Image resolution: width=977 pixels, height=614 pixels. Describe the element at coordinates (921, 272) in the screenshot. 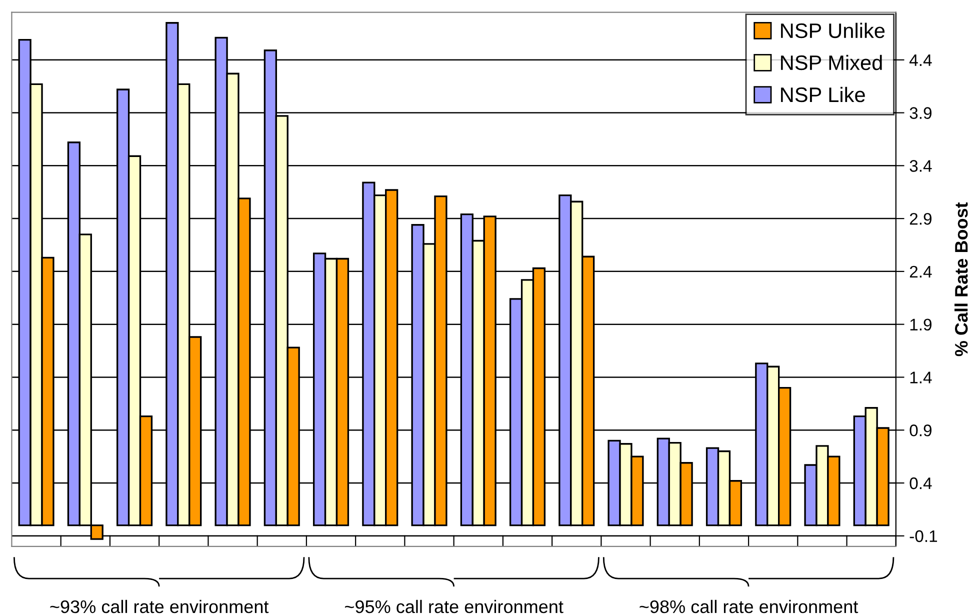

I see `y-tick-label: 2.4` at that location.